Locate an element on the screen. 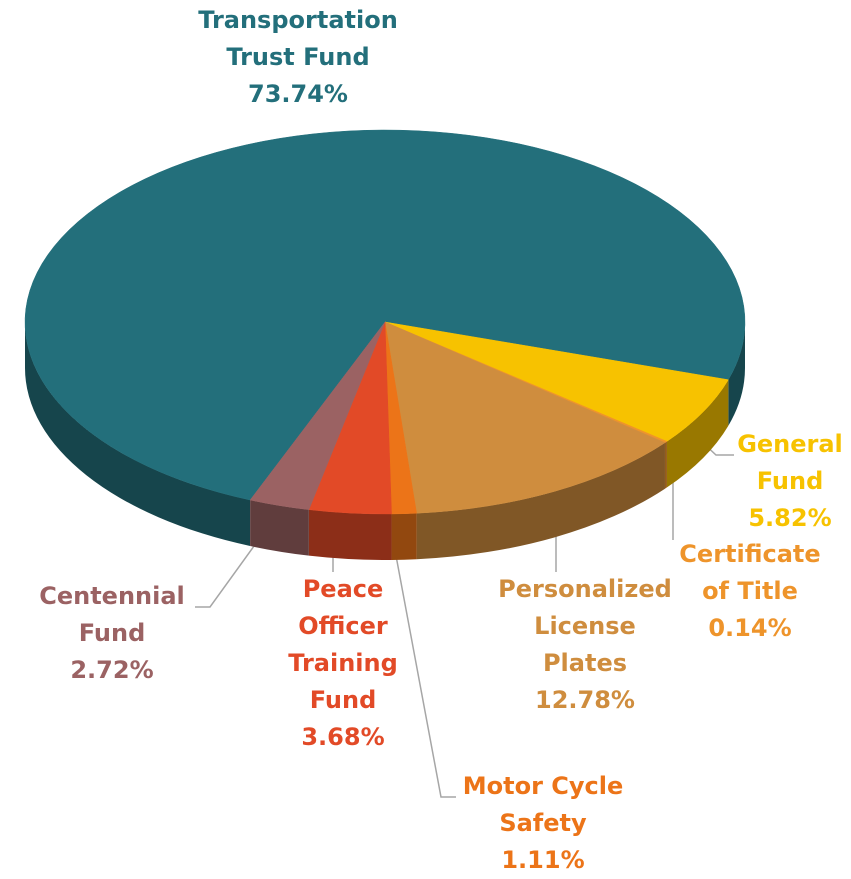 The image size is (851, 879). value-label: 2.72% is located at coordinates (112, 670).